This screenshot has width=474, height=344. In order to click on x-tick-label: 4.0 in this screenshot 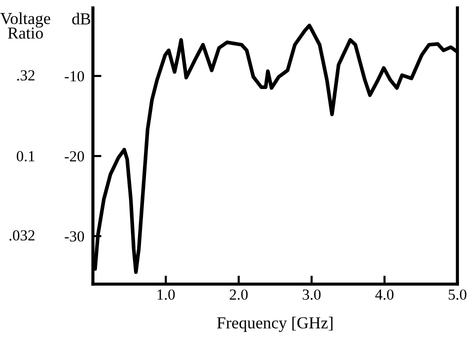, I will do `click(384, 294)`.